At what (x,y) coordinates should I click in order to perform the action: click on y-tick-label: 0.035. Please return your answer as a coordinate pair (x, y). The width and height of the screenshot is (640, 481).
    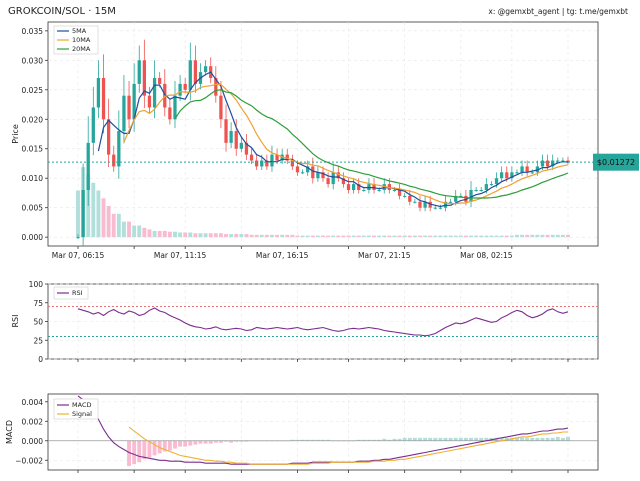
    Looking at the image, I should click on (33, 31).